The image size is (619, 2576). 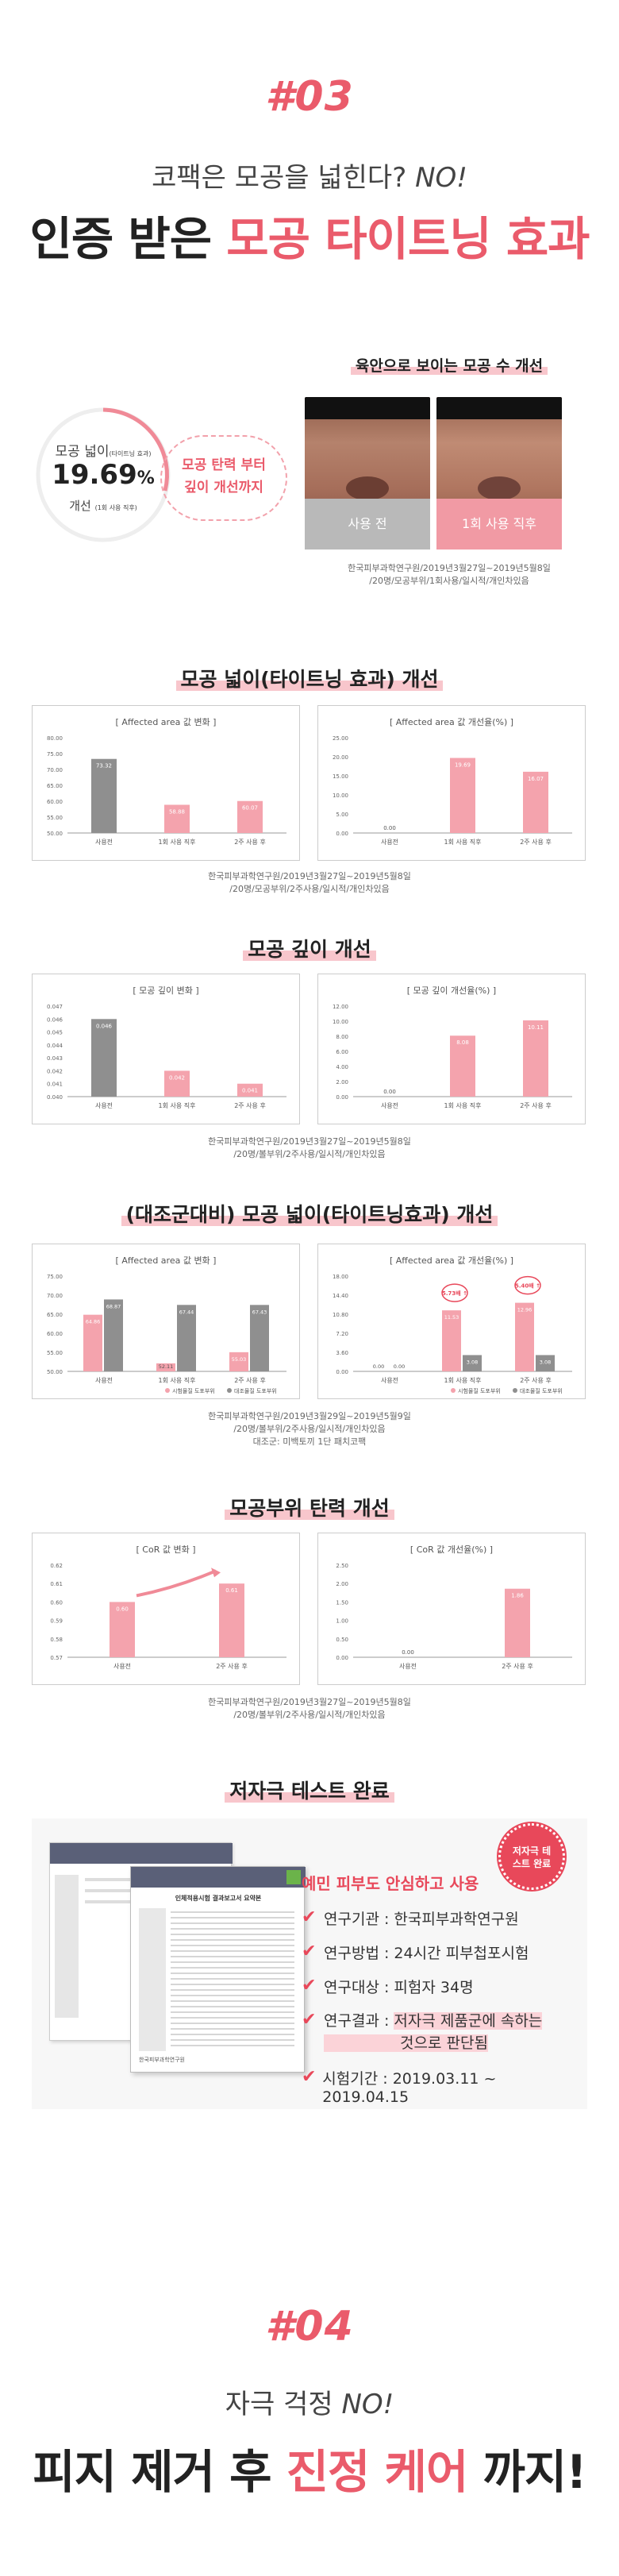 What do you see at coordinates (56, 1658) in the screenshot?
I see `y-tick-label: 0.57` at bounding box center [56, 1658].